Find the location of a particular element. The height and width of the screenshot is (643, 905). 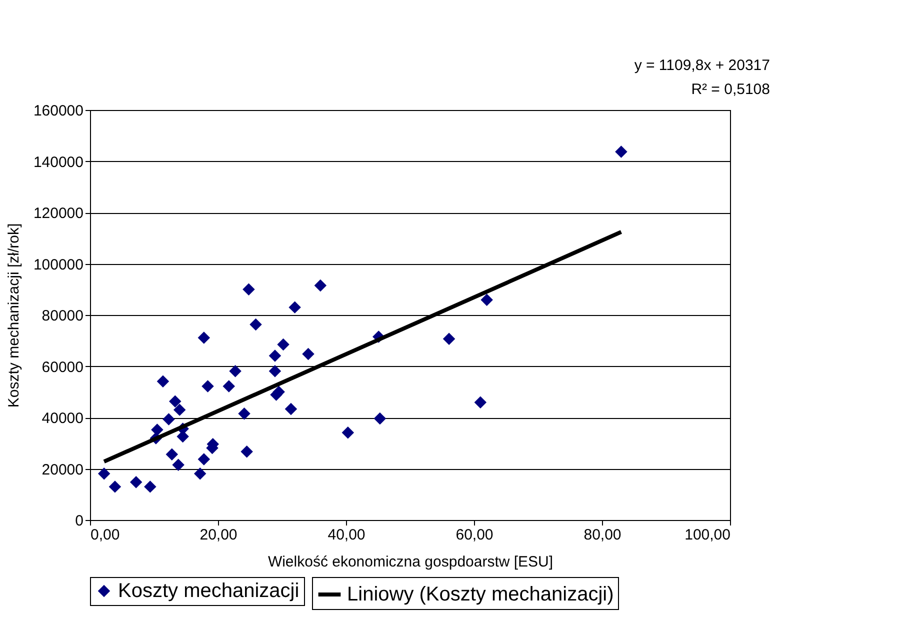

legend-label: Koszty mechanizacji is located at coordinates (209, 591).